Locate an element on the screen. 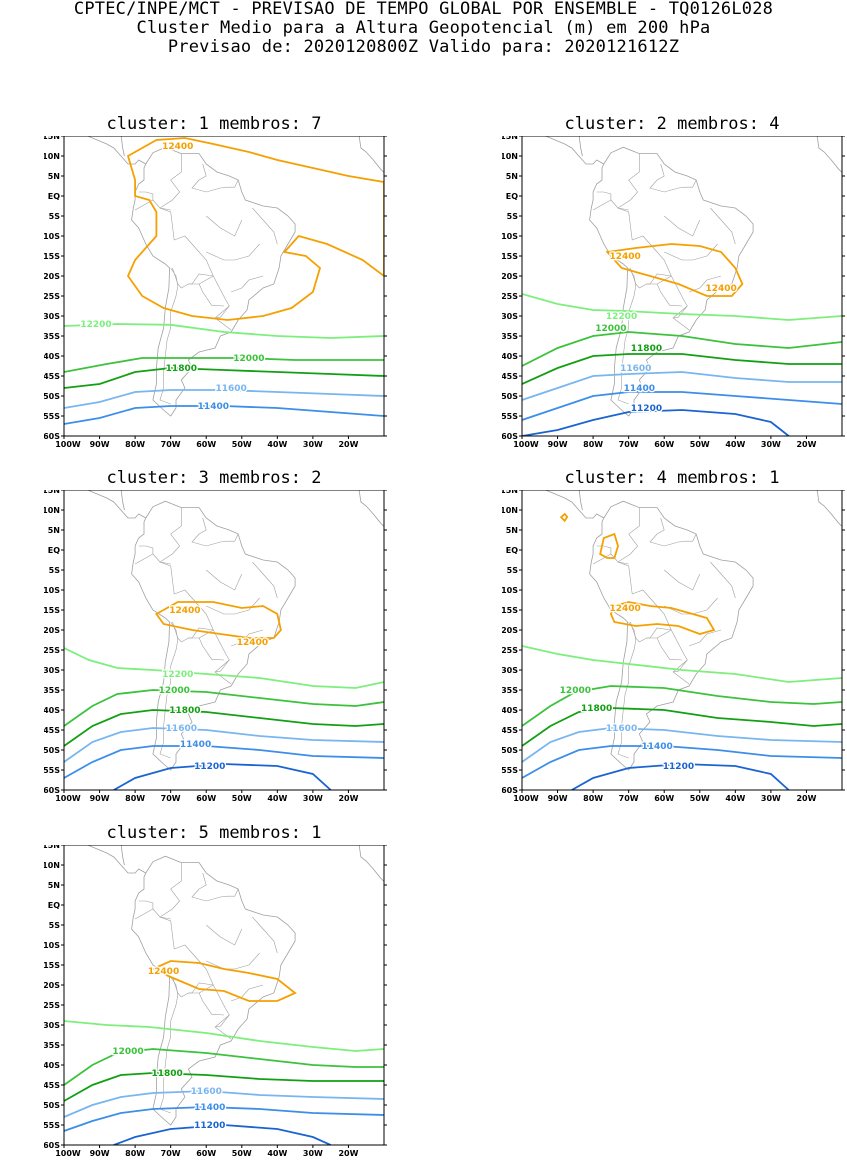  lat-label: 25S is located at coordinates (52, 650).